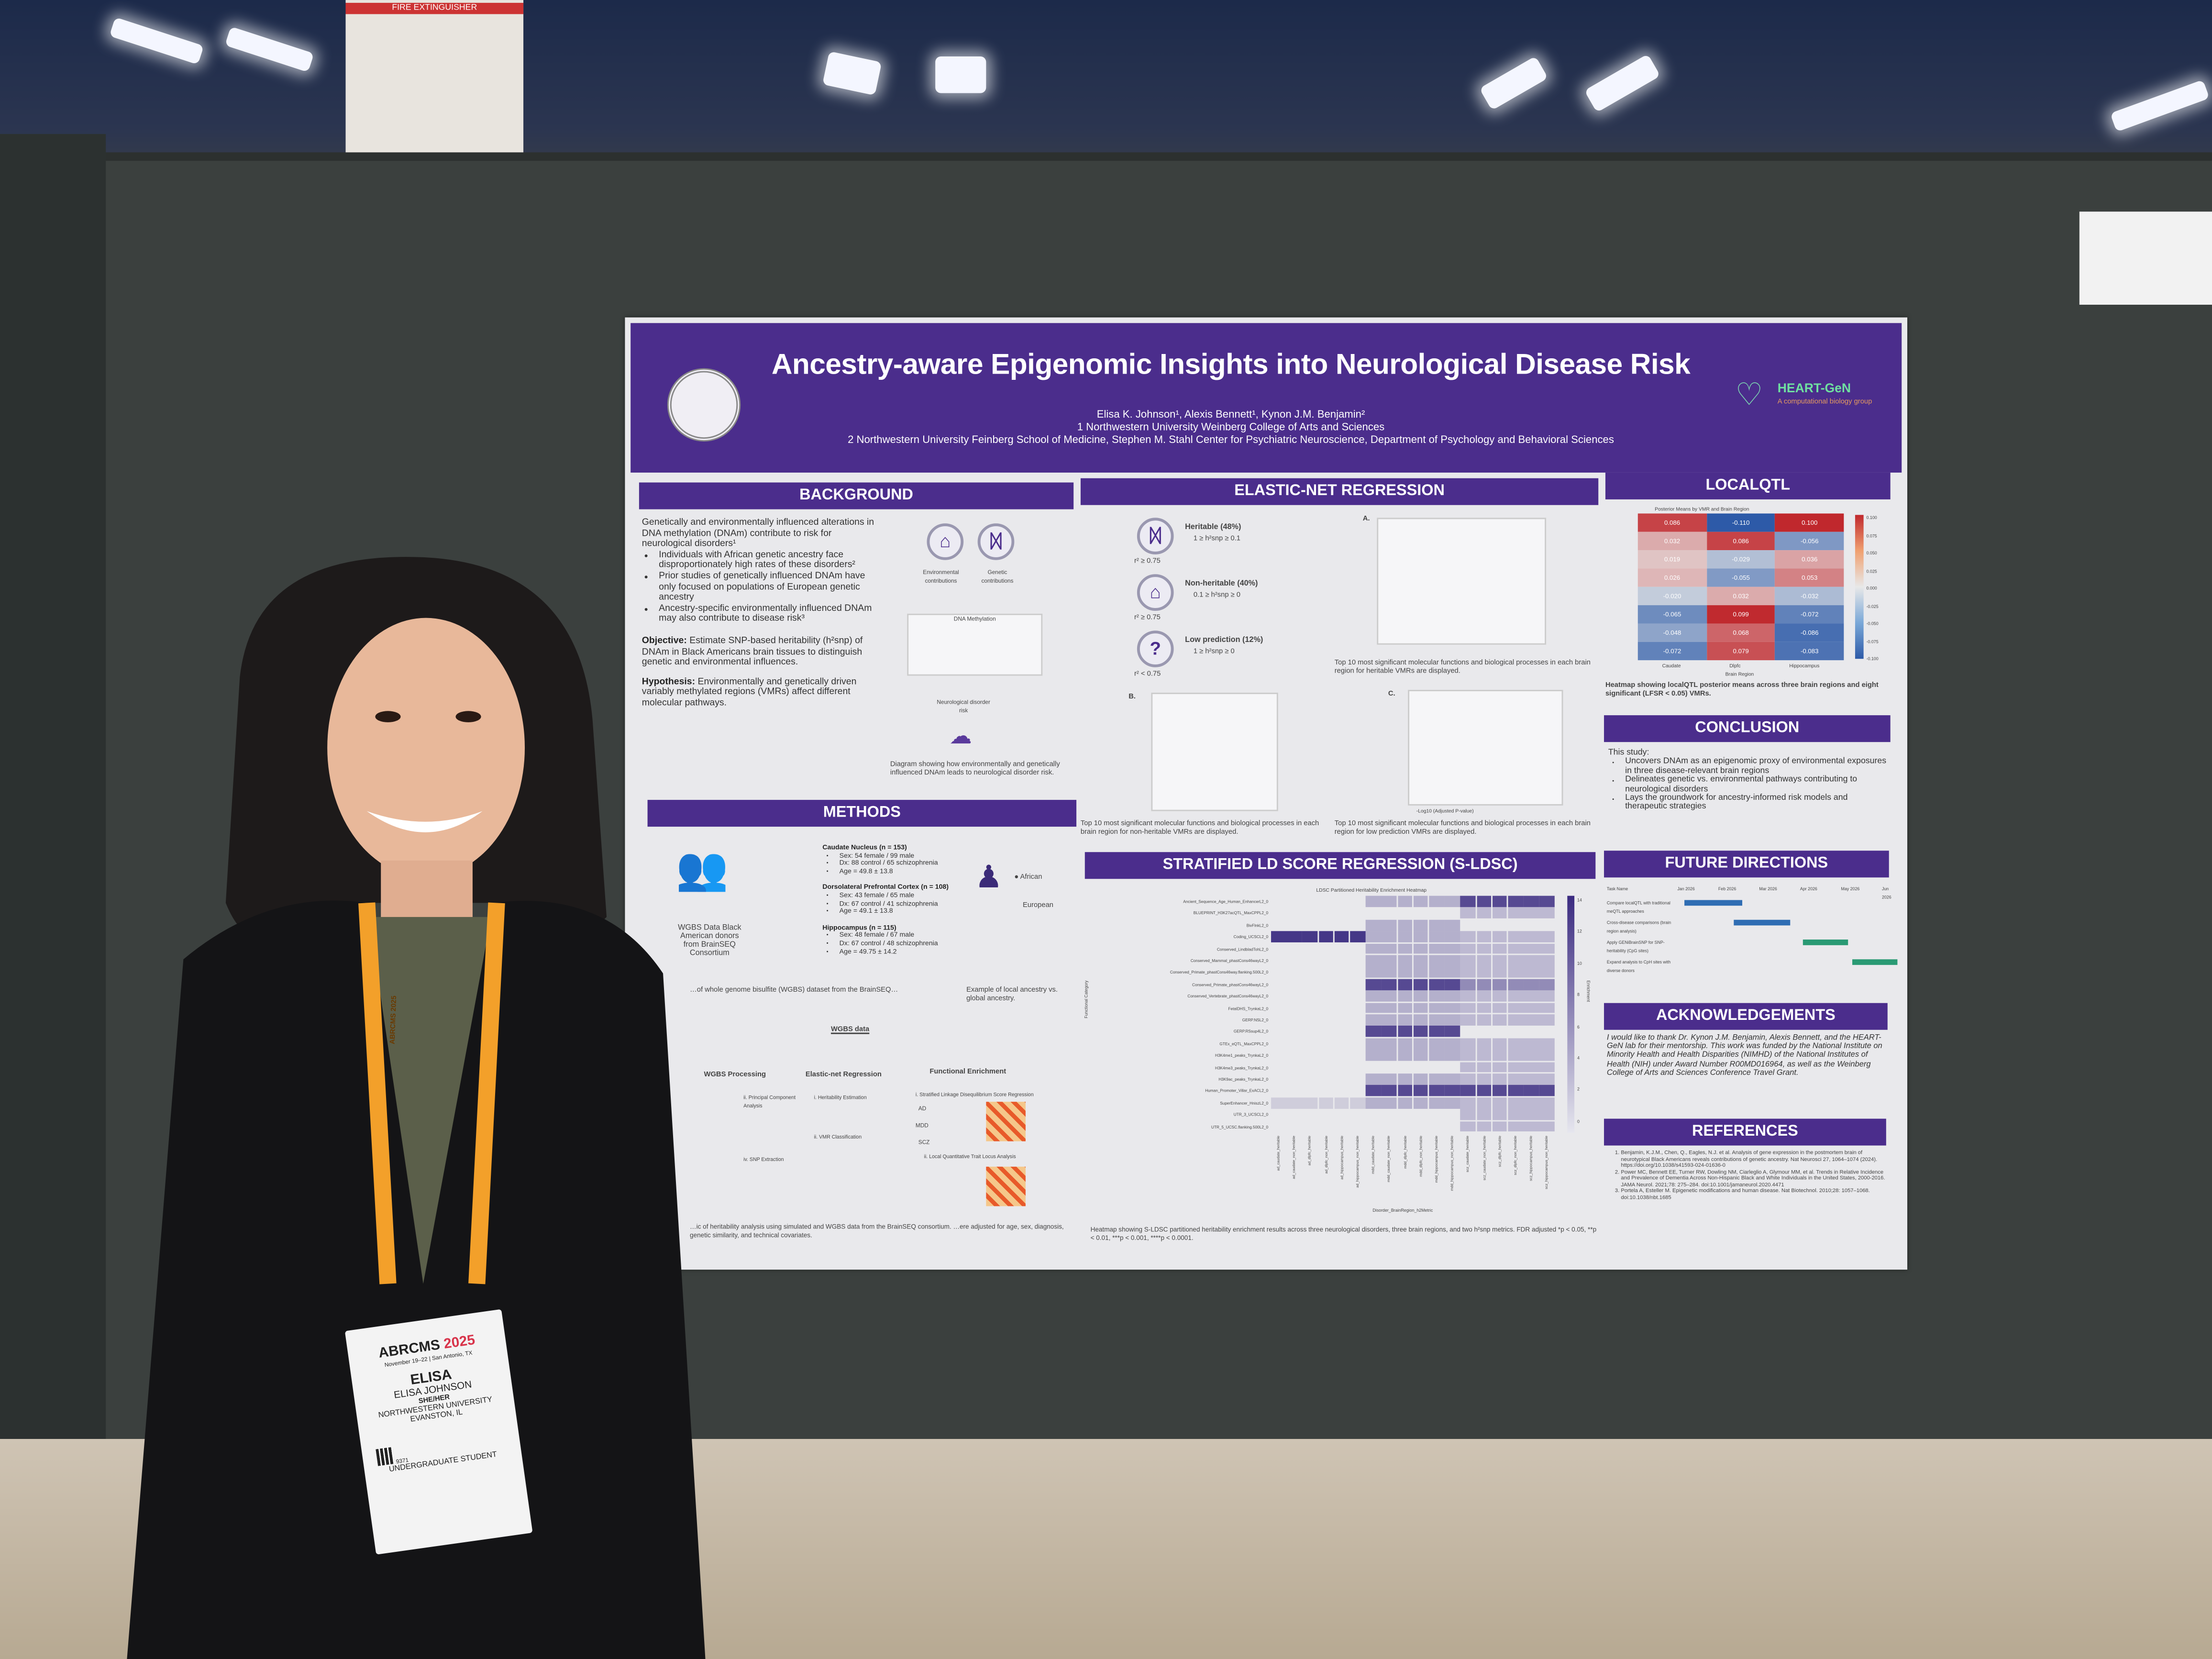  I want to click on sldsc-col-label: mdd_caudate_heritable, so click(1373, 1154).